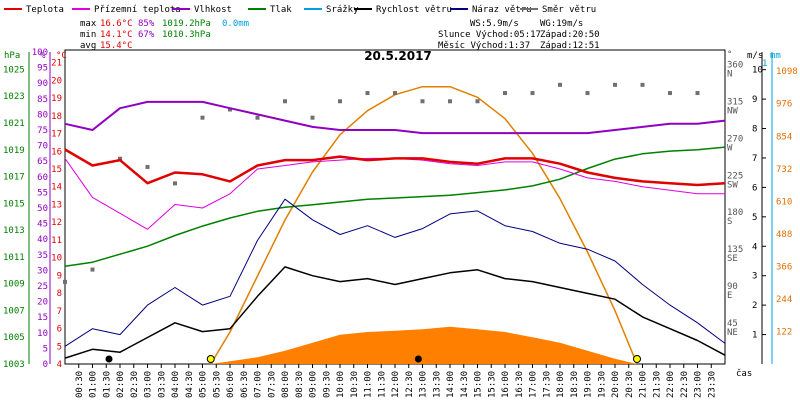 This screenshot has width=800, height=400. I want to click on time-tick-label: 22:00, so click(671, 384).